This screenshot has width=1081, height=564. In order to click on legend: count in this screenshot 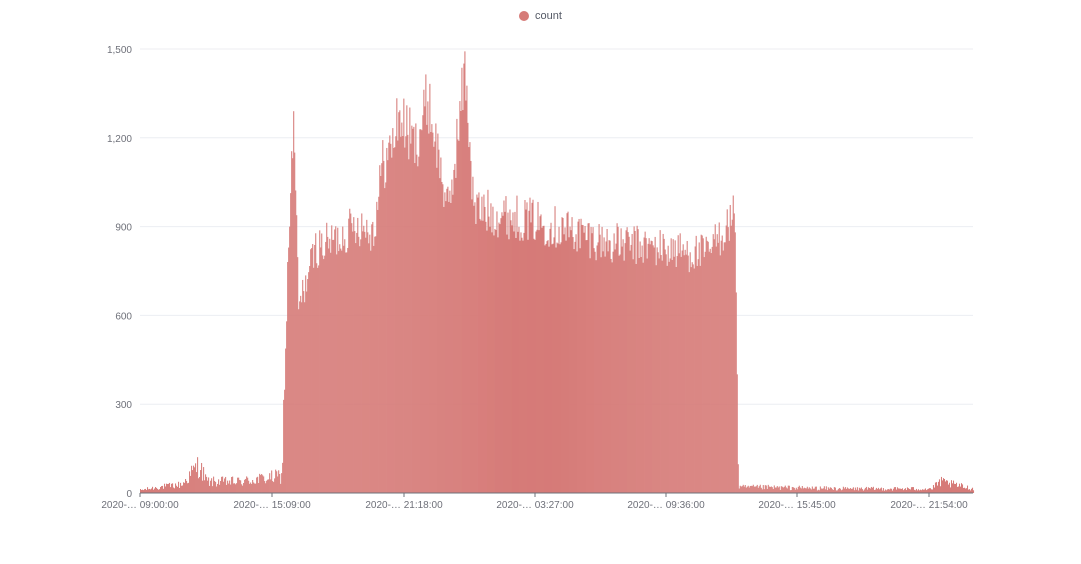, I will do `click(540, 16)`.